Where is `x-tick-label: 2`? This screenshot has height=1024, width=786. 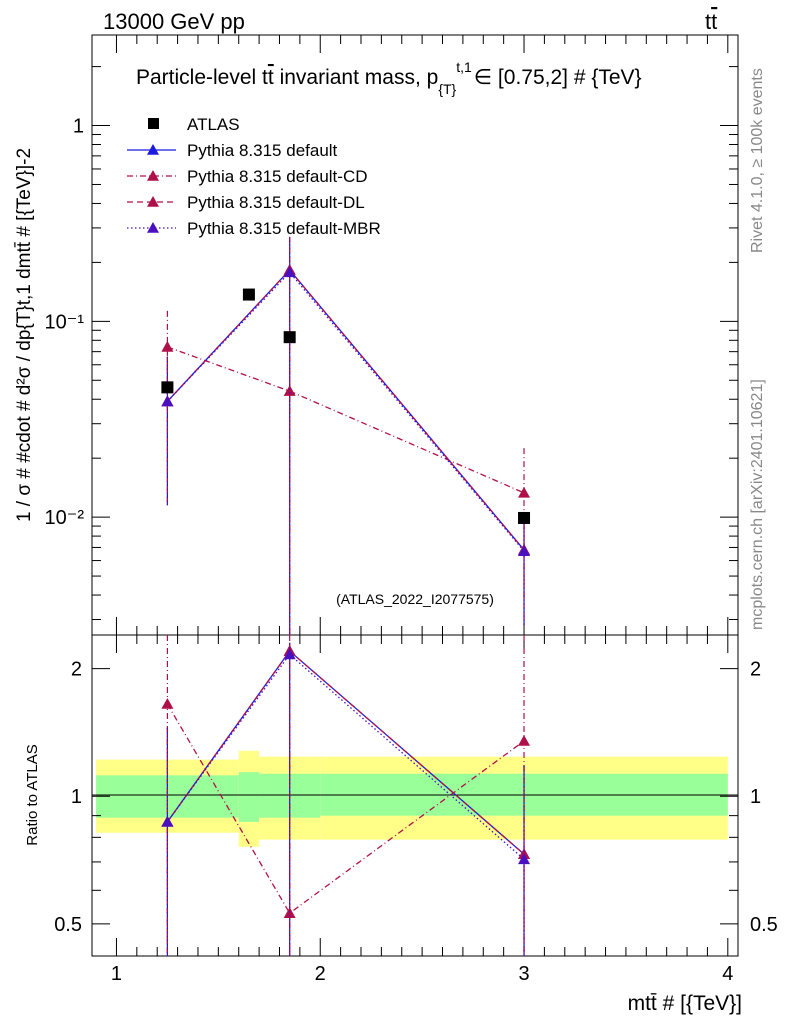
x-tick-label: 2 is located at coordinates (320, 974).